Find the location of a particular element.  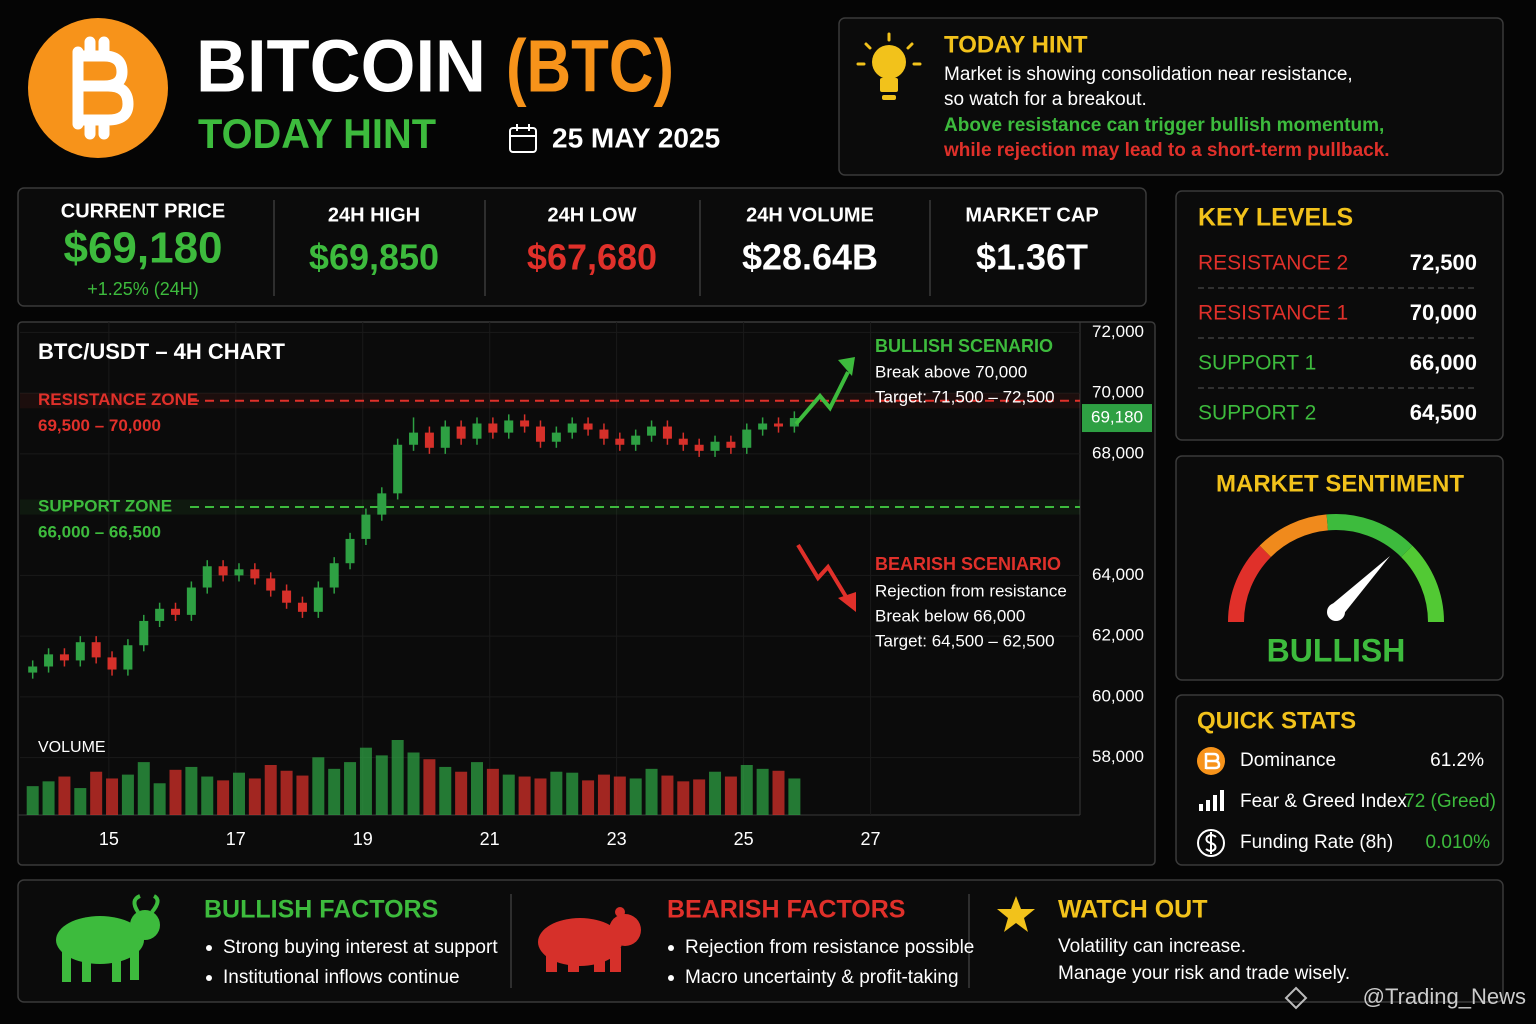

factors-panel is located at coordinates (760, 941).